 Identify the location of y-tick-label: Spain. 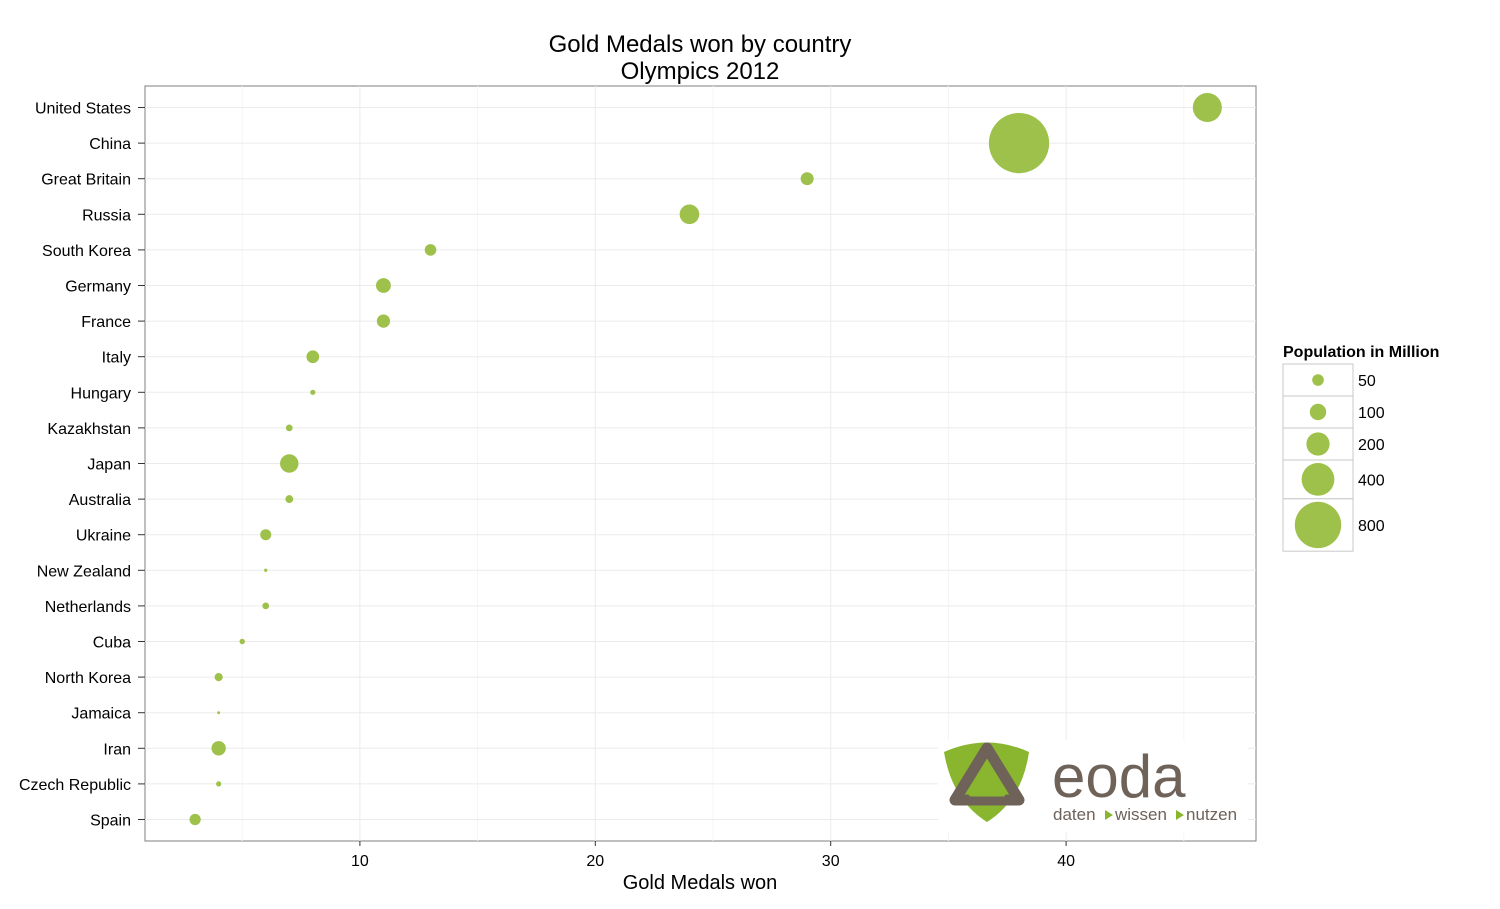
(110, 821).